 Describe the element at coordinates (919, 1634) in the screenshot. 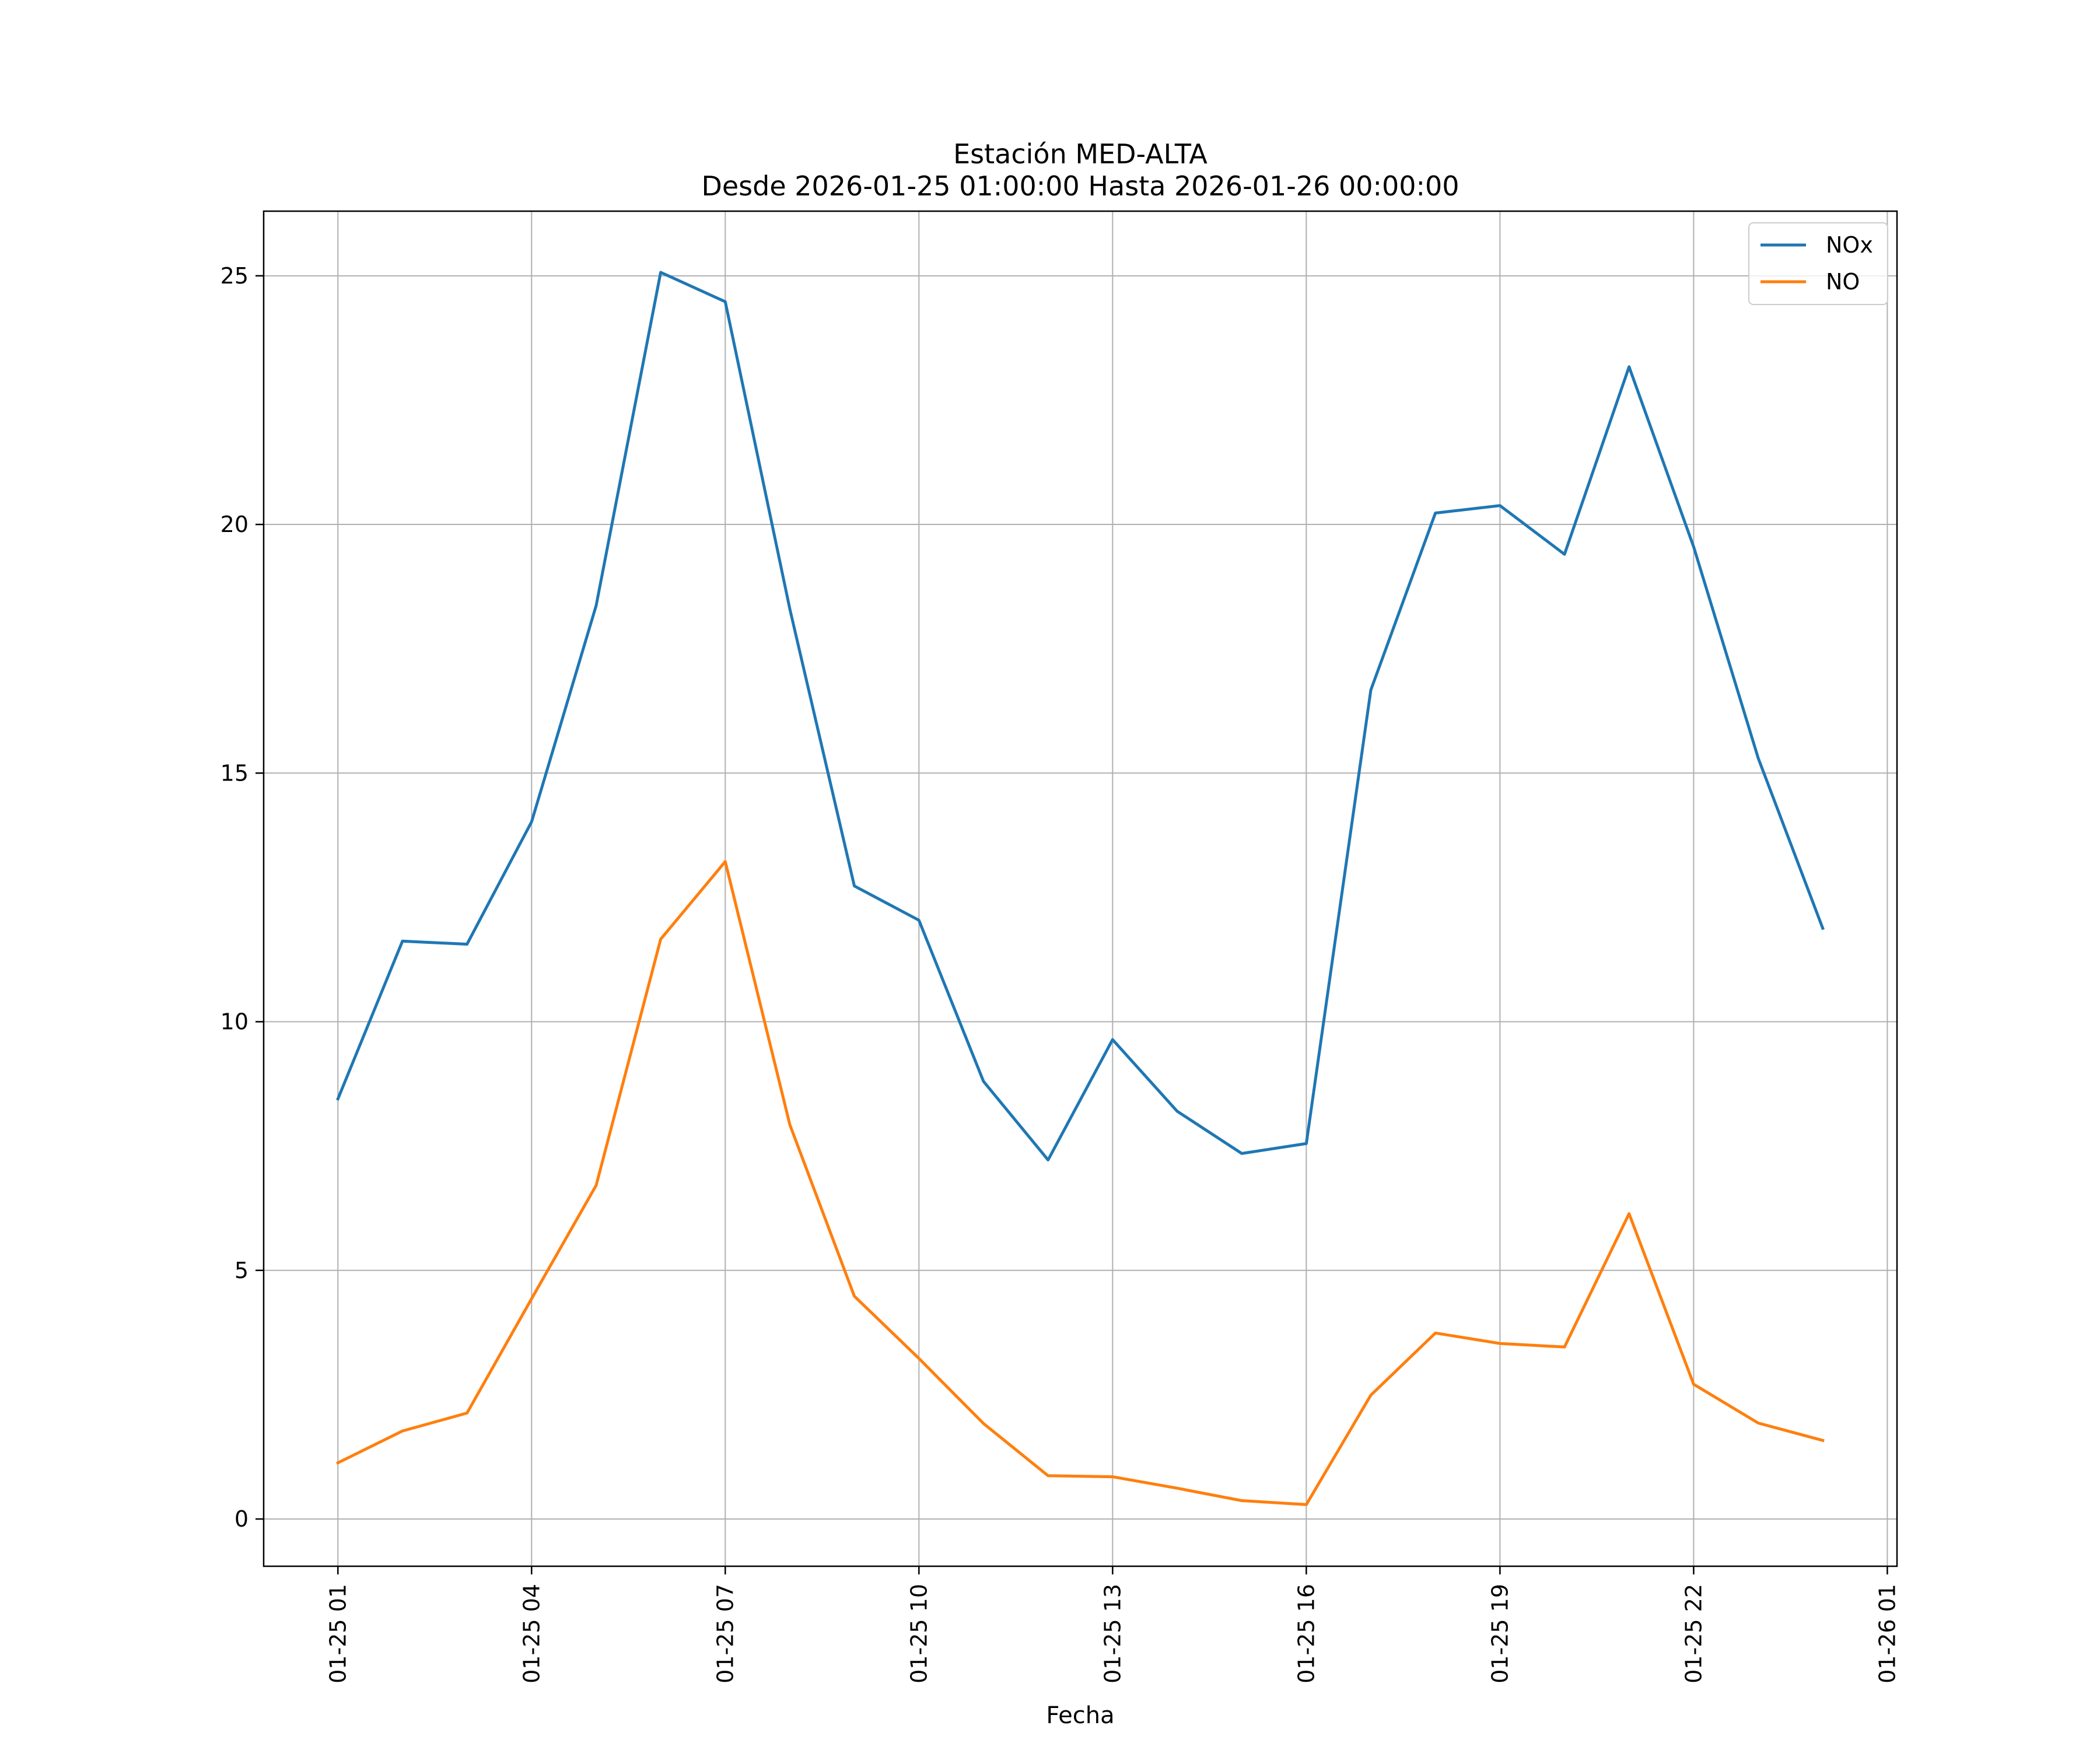

I see `x-tick-label: 01-25 10` at that location.